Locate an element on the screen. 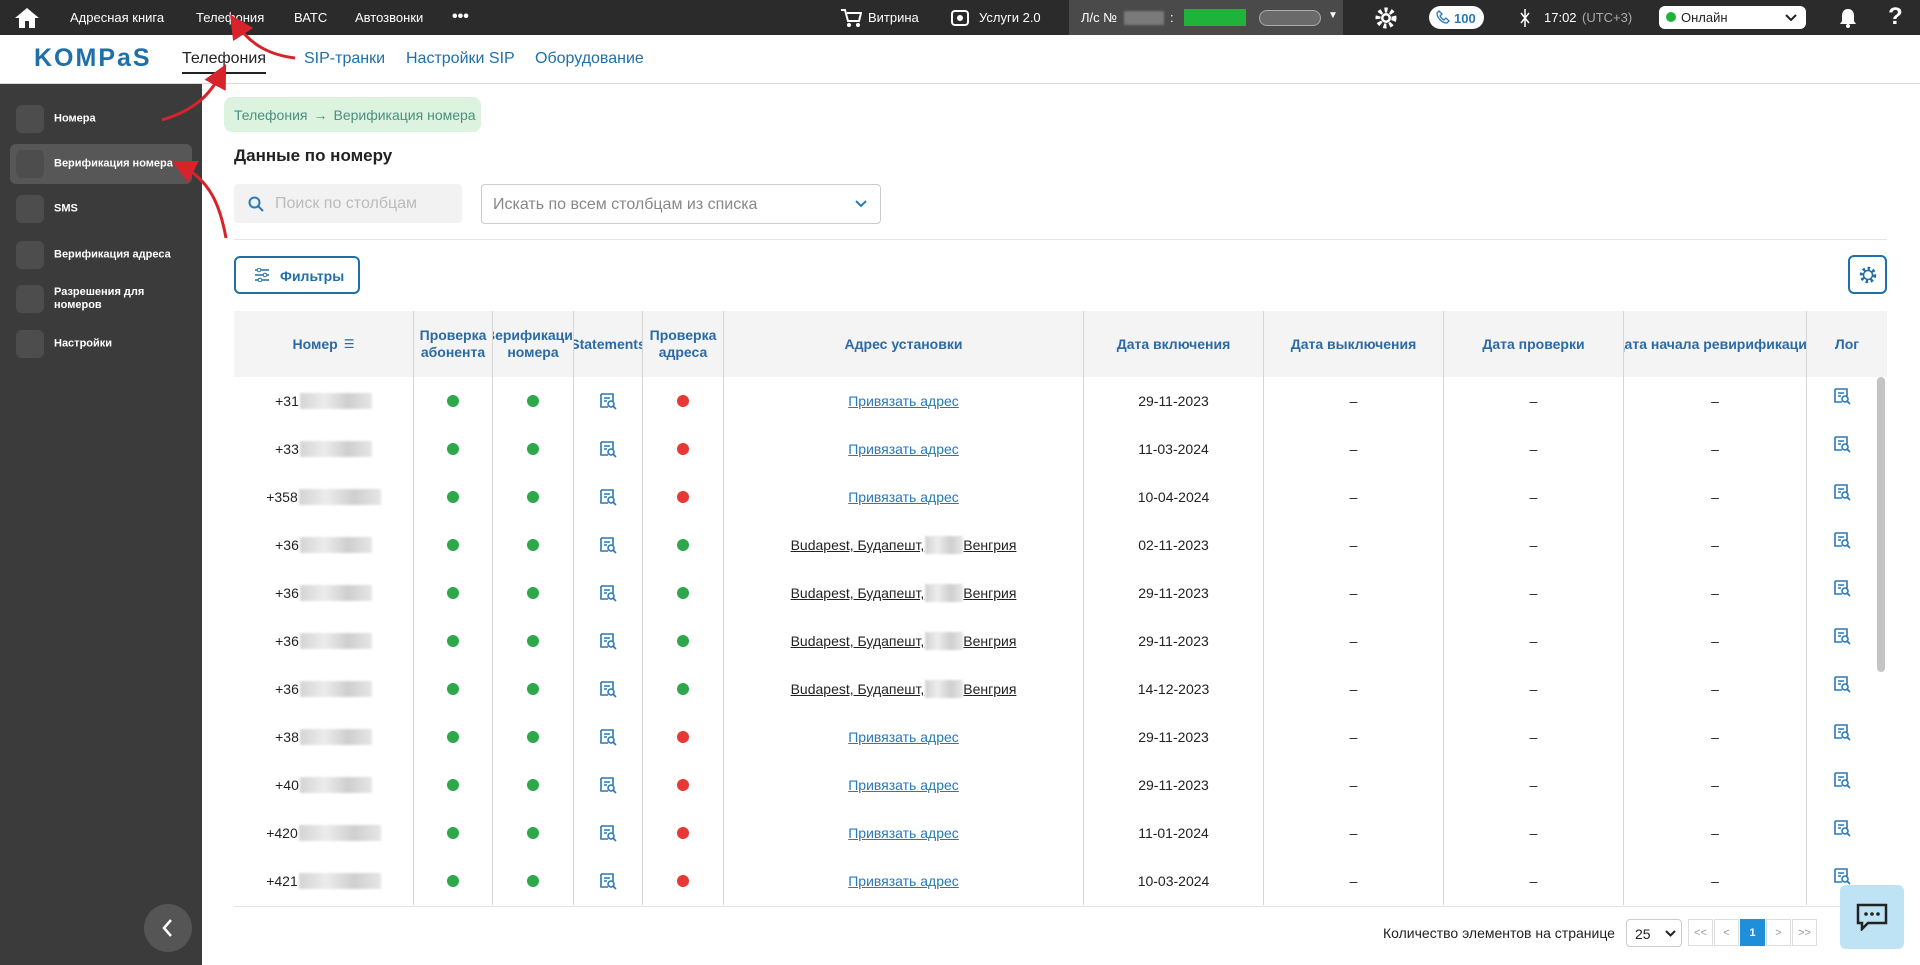 The image size is (1920, 965). column-select: Искать по всем столбцам из списка is located at coordinates (681, 204).